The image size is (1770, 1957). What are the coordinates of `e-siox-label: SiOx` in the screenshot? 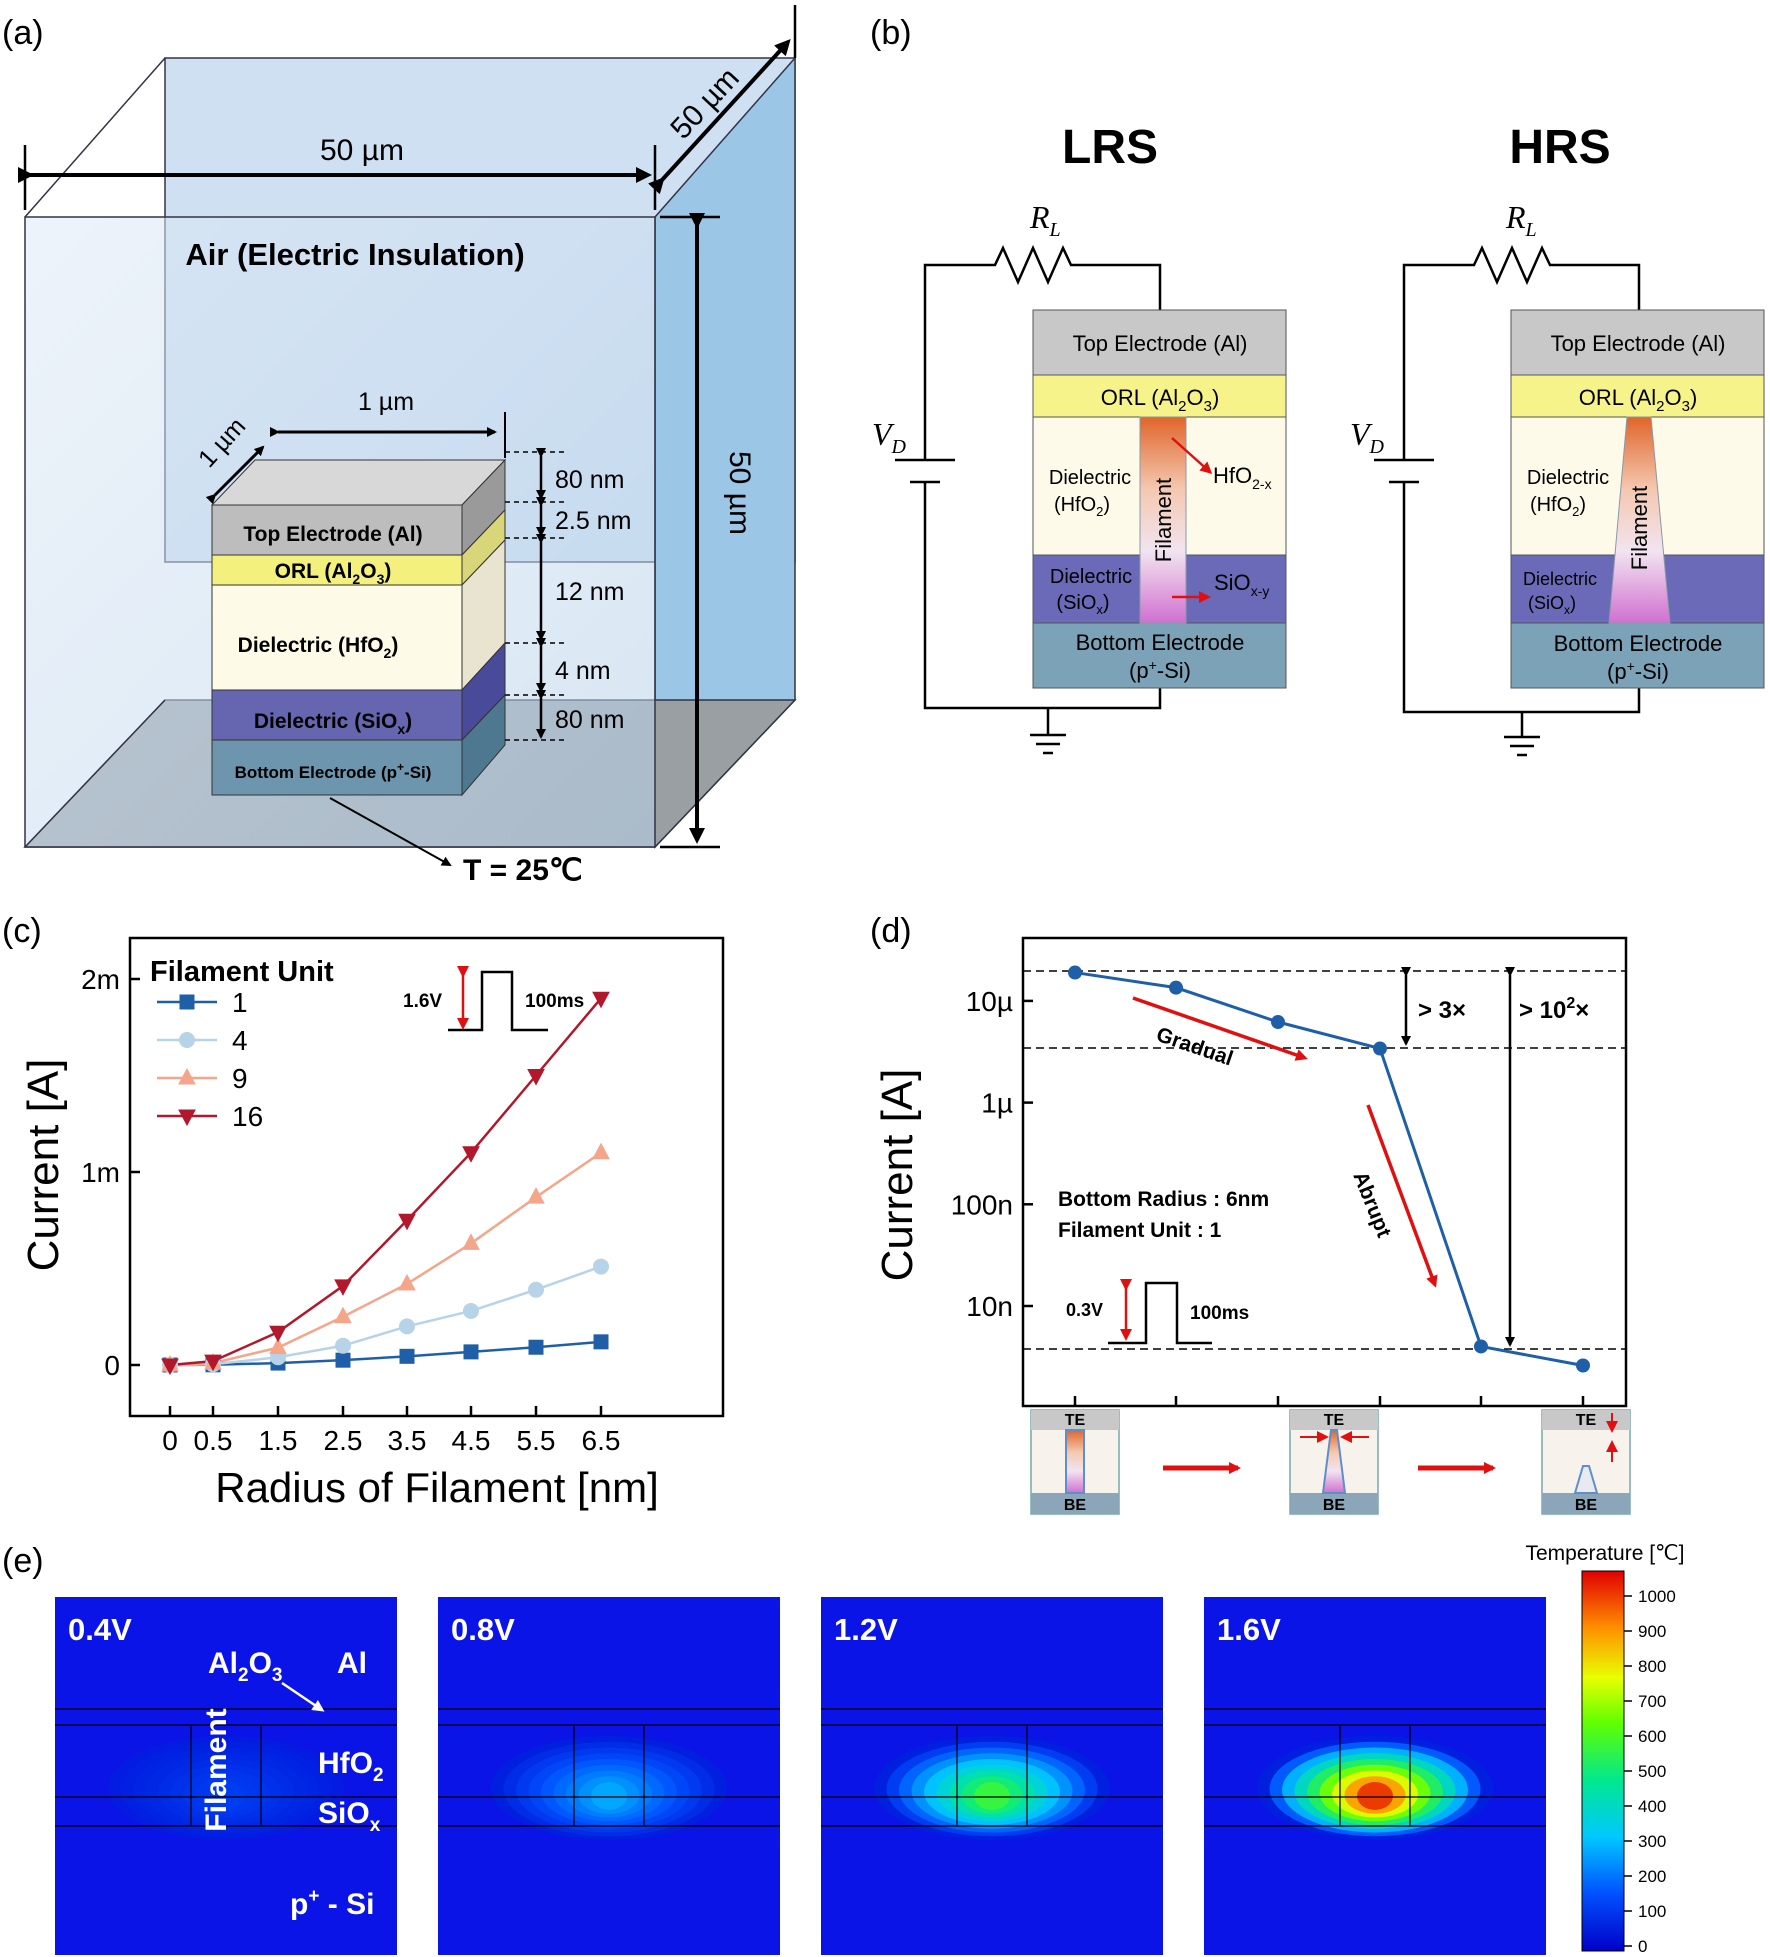 It's located at (349, 1816).